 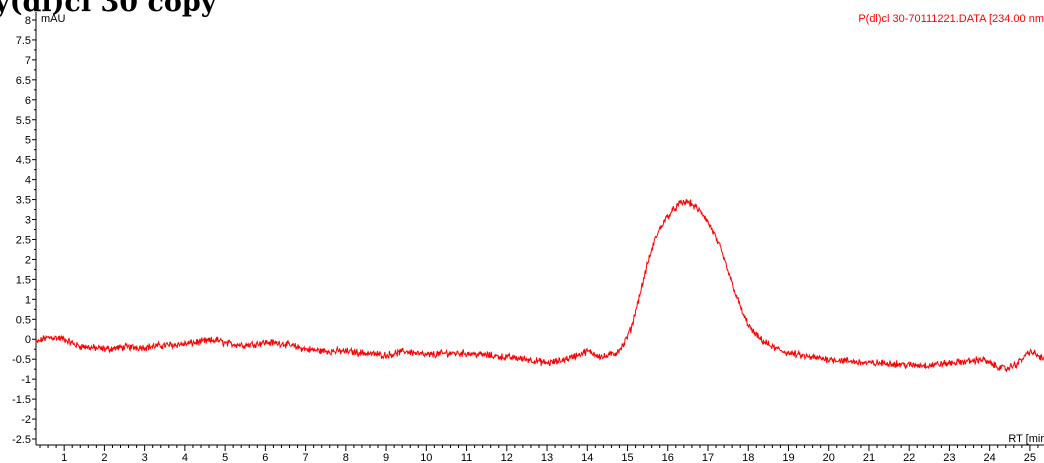 What do you see at coordinates (627, 457) in the screenshot?
I see `x-tick-label: 15` at bounding box center [627, 457].